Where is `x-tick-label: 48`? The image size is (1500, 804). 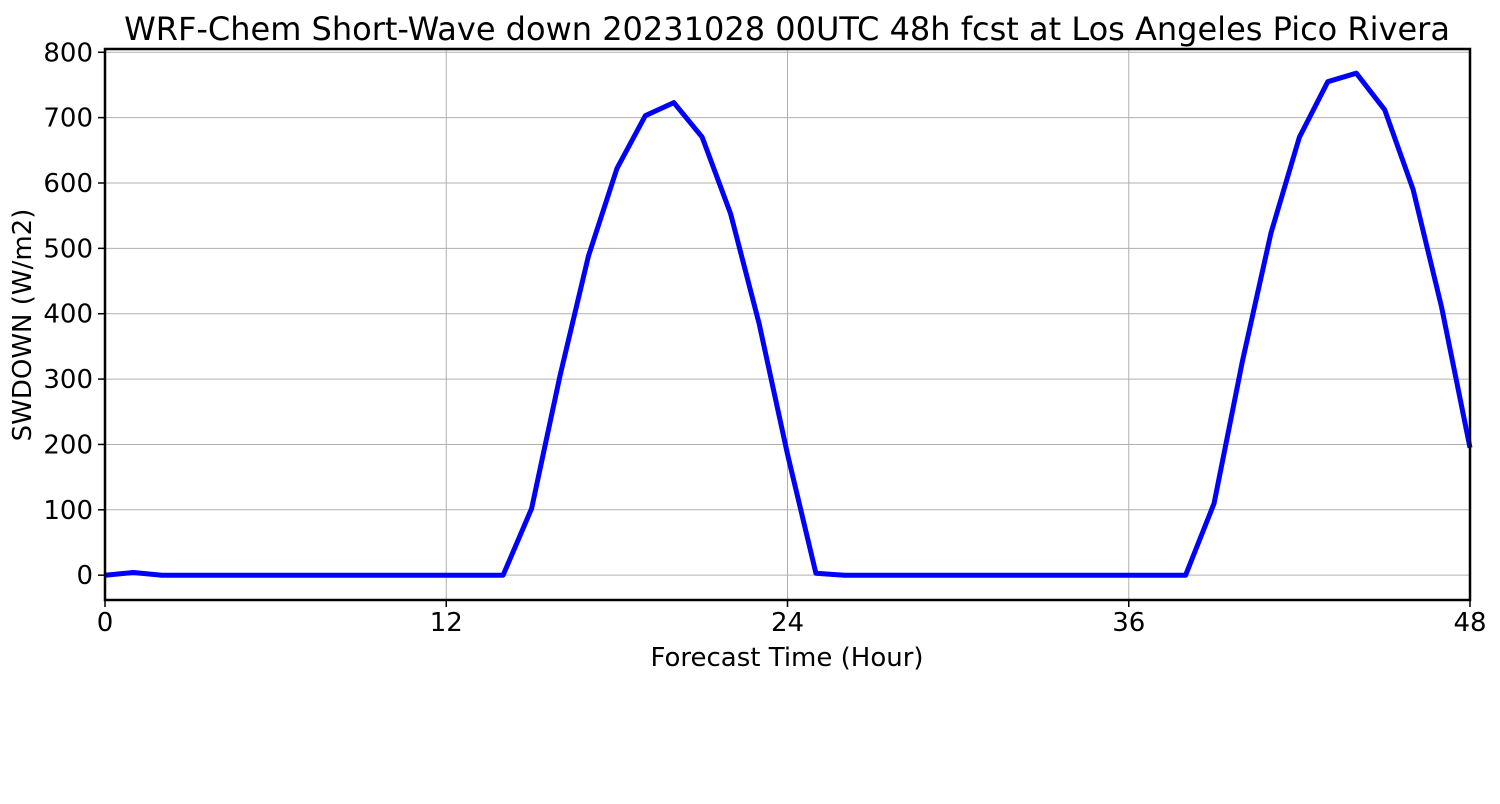 x-tick-label: 48 is located at coordinates (1469, 623).